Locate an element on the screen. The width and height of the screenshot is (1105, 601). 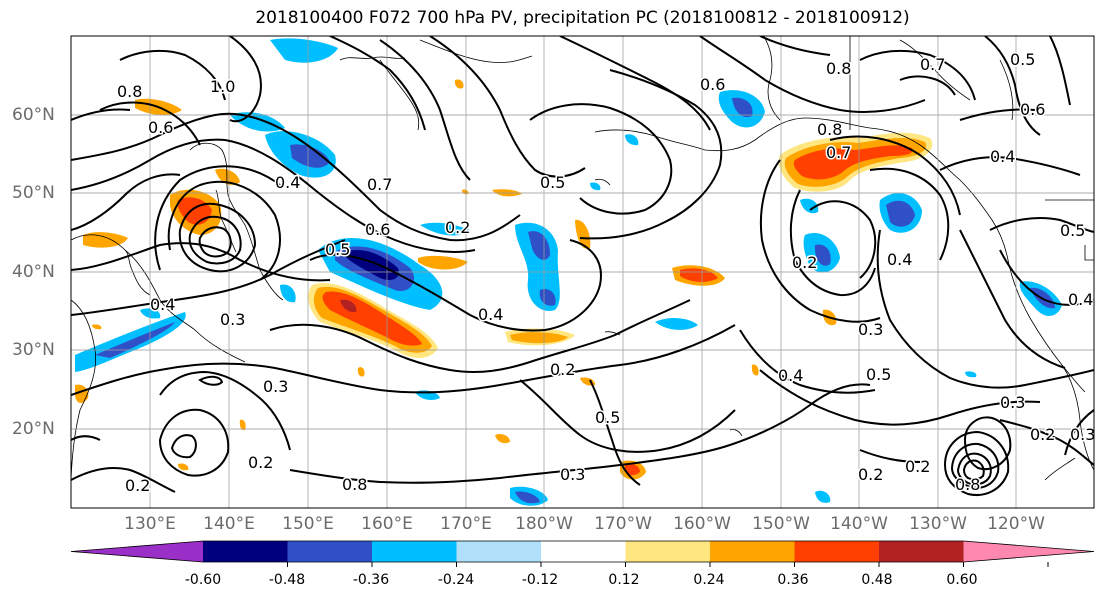
lon-label: 120°W is located at coordinates (1016, 524).